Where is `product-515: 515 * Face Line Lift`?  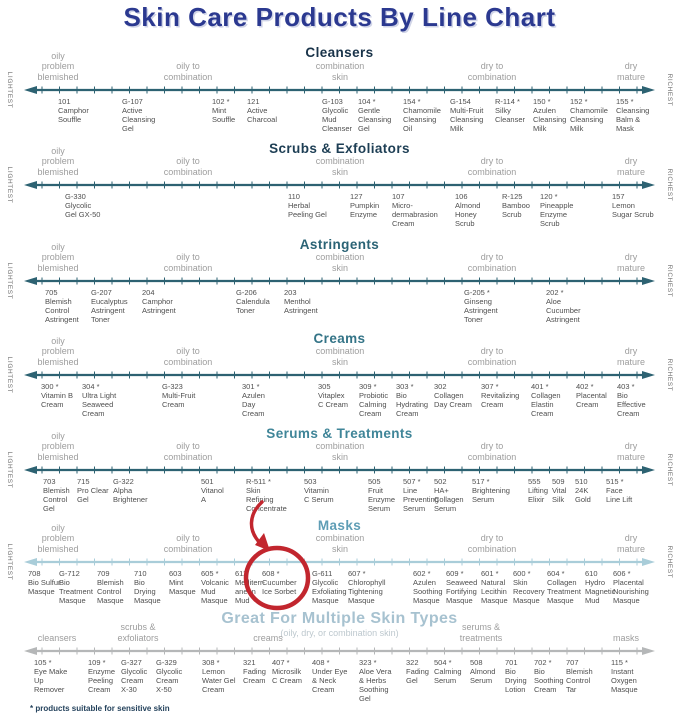 product-515: 515 * Face Line Lift is located at coordinates (629, 490).